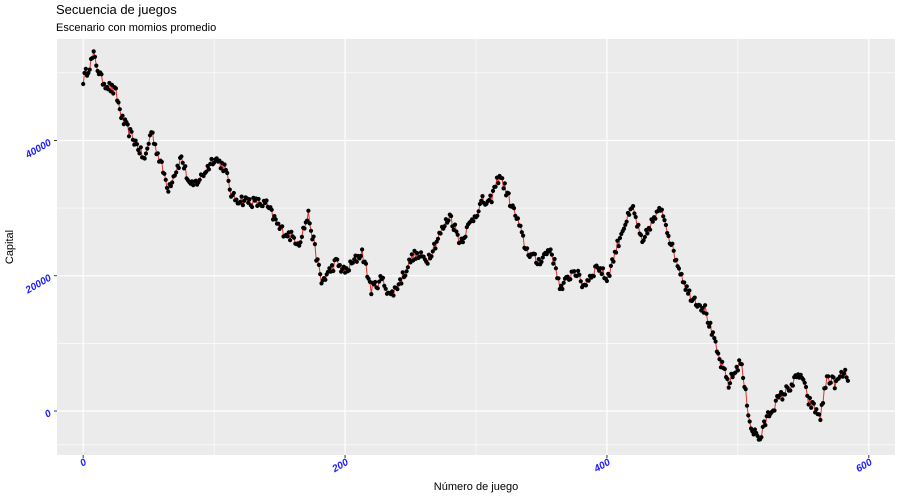 This screenshot has width=900, height=498. Describe the element at coordinates (116, 9) in the screenshot. I see `chart-title: Secuencia de juegos` at that location.